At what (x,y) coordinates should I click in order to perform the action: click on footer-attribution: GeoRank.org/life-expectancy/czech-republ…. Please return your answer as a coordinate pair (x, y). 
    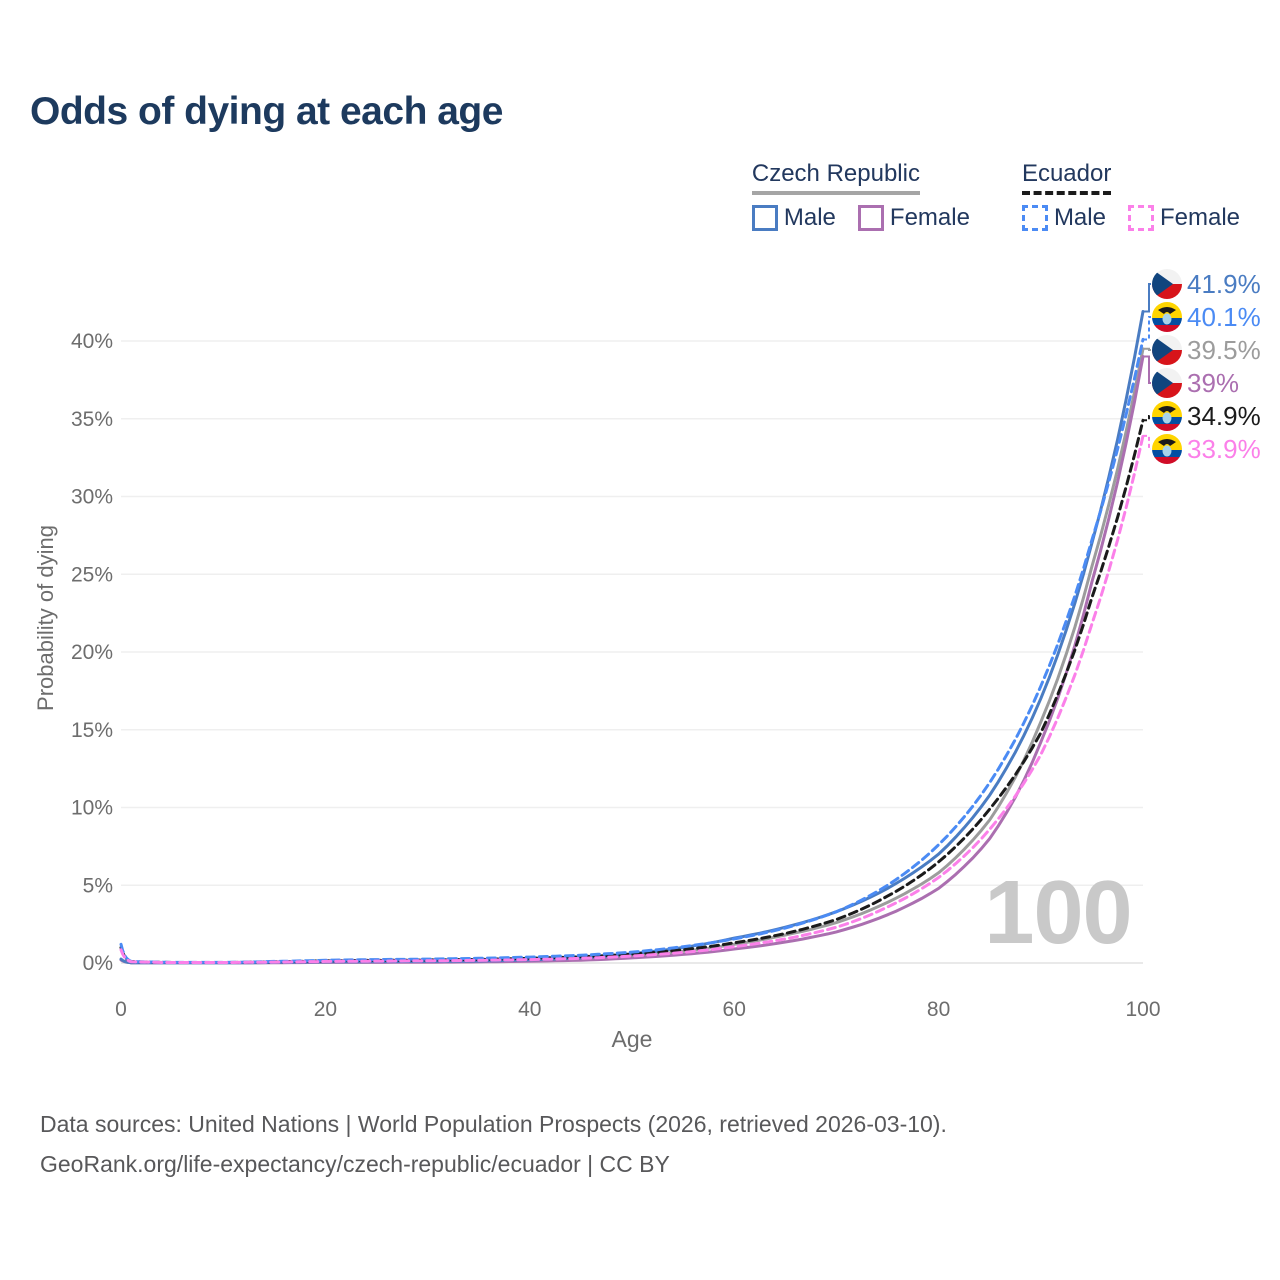
    Looking at the image, I should click on (355, 1164).